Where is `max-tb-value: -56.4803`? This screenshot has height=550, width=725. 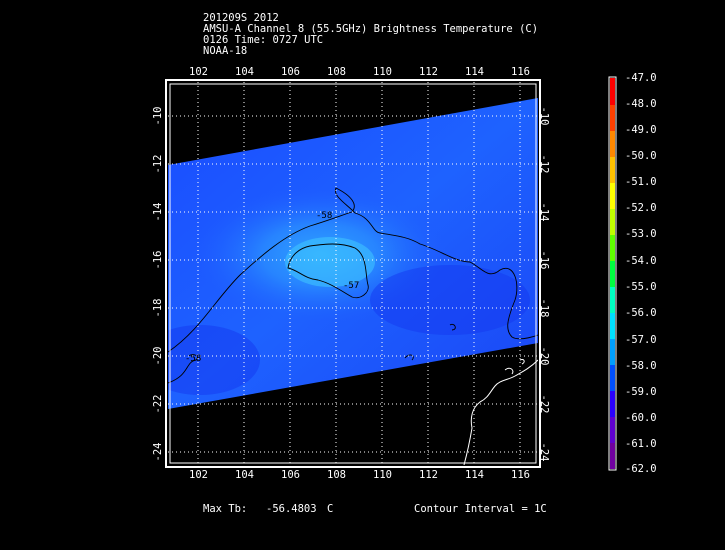 max-tb-value: -56.4803 is located at coordinates (291, 509).